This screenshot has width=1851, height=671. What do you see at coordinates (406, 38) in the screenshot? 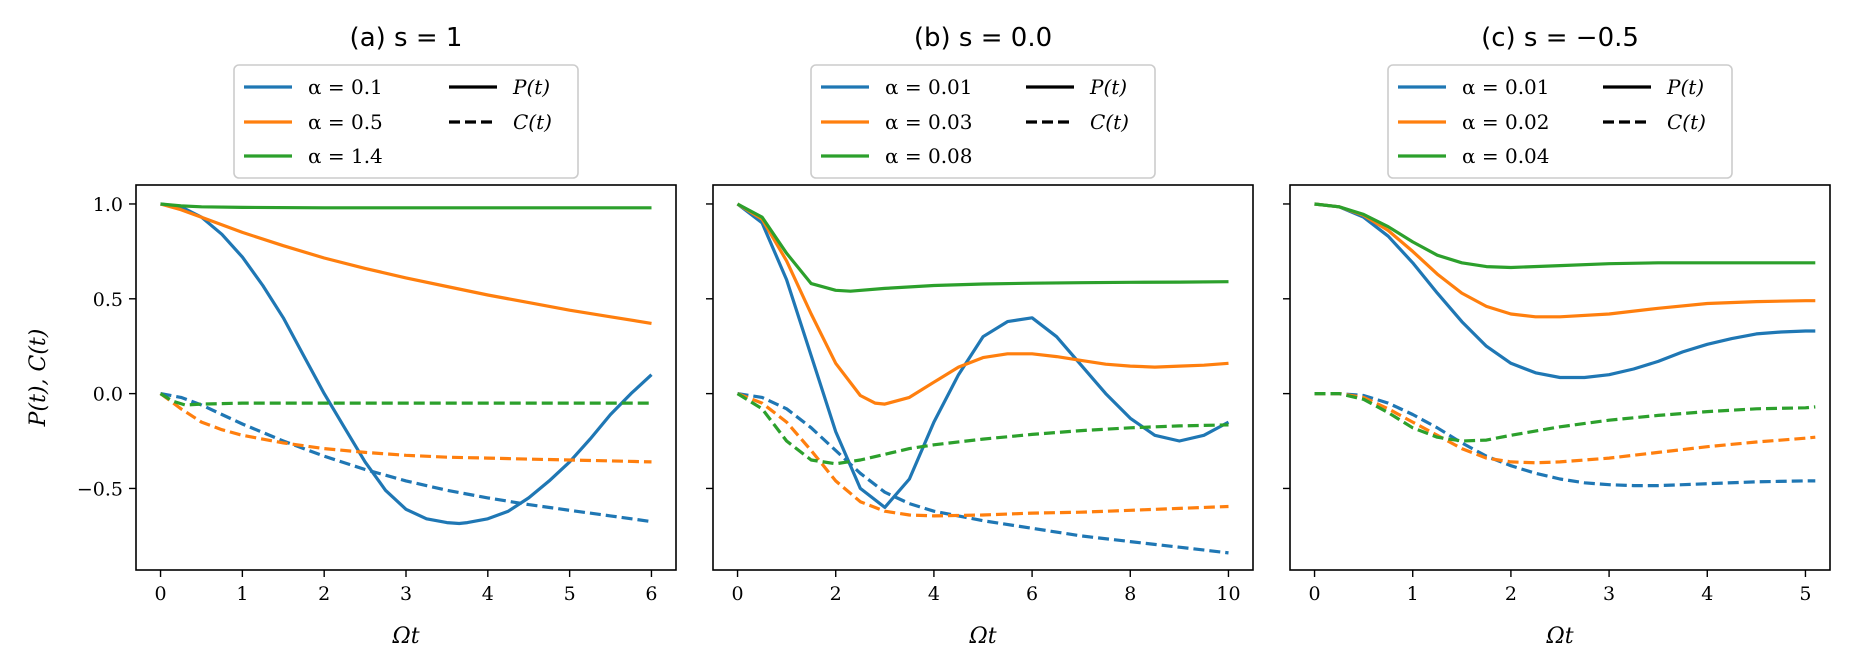
I see `panel-title: (a) s = 1` at bounding box center [406, 38].